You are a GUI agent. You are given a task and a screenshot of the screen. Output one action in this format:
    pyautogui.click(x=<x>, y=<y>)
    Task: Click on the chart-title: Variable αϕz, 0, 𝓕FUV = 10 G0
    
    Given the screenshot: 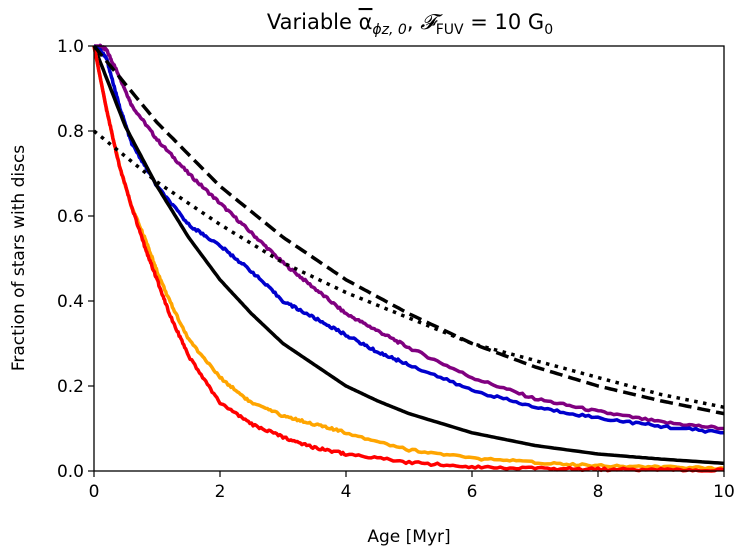 What is the action you would take?
    pyautogui.click(x=410, y=24)
    